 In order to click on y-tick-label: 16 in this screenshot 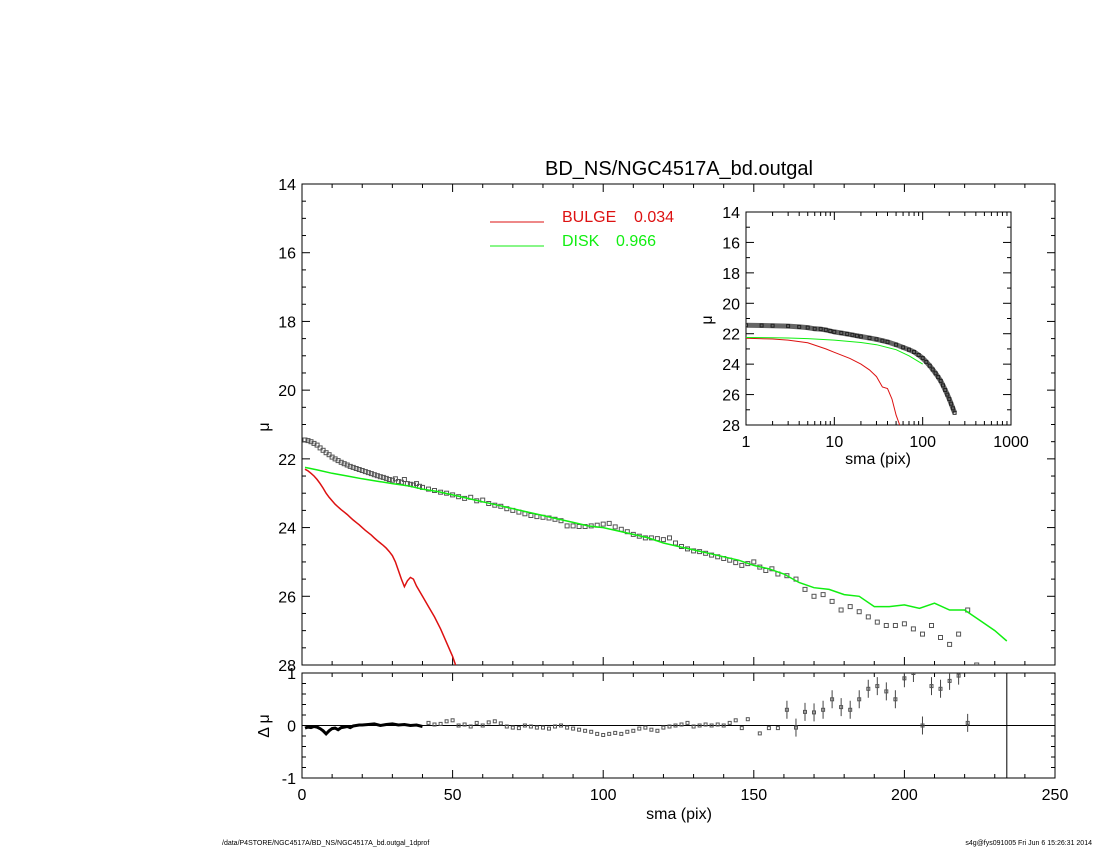, I will do `click(731, 243)`.